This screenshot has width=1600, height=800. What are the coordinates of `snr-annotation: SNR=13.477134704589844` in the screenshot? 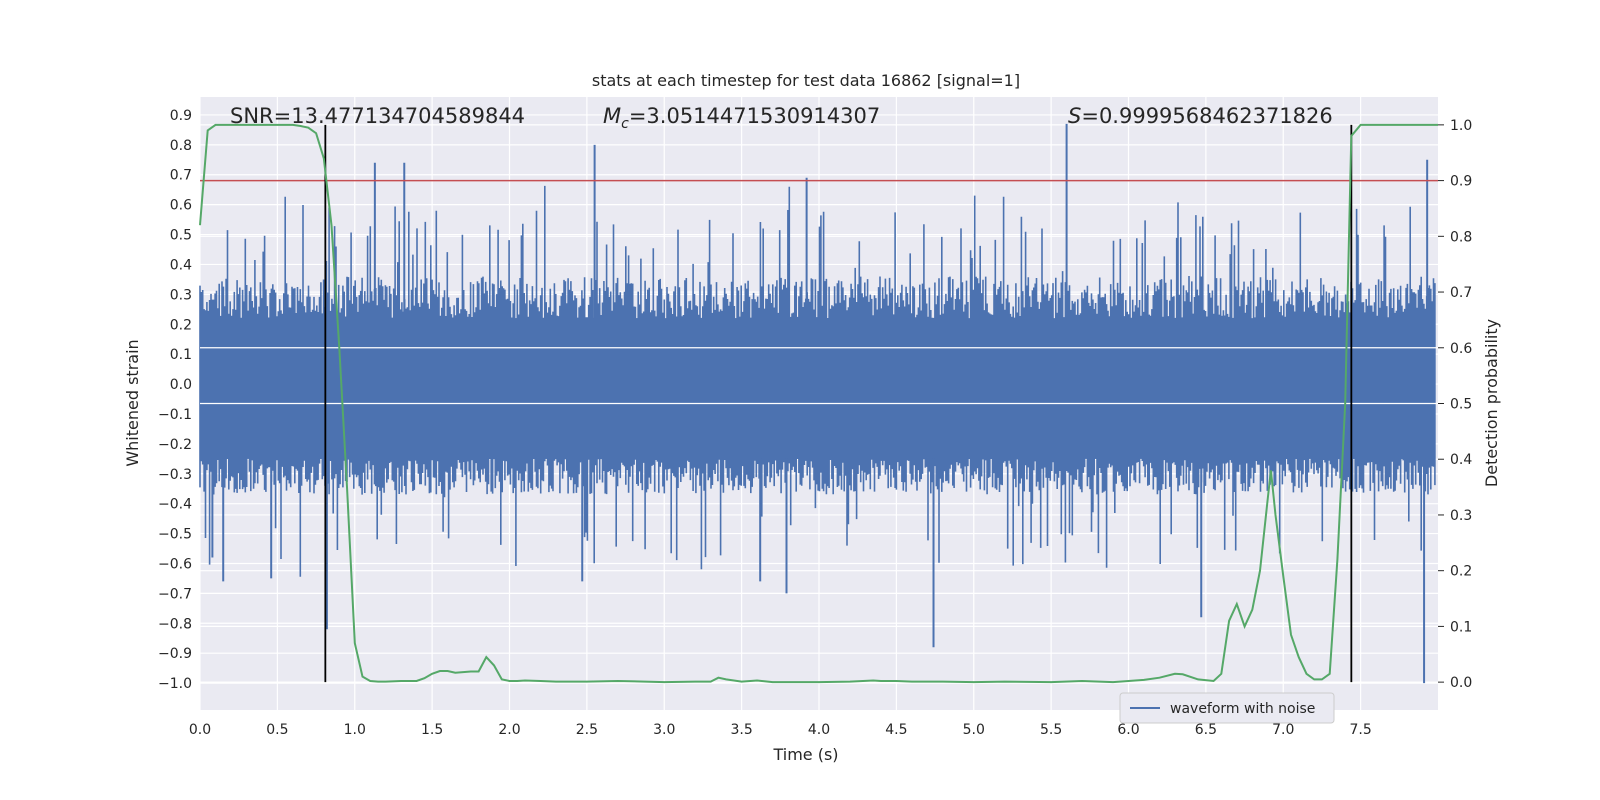 It's located at (377, 116).